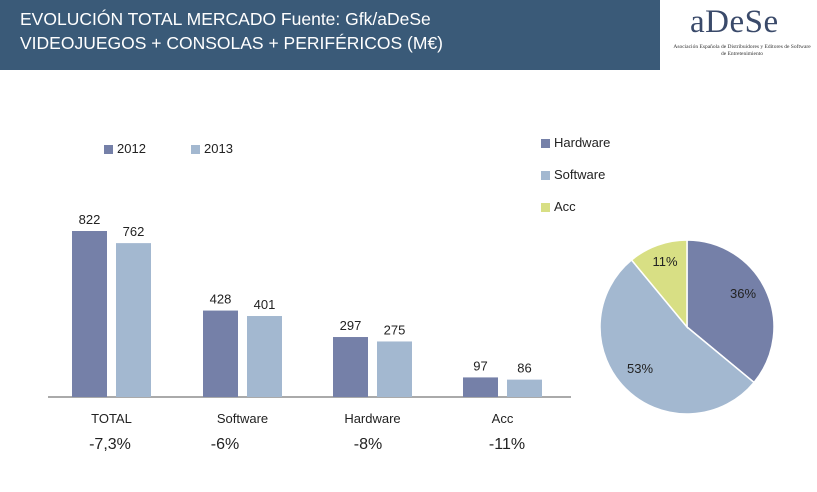 The width and height of the screenshot is (817, 492). Describe the element at coordinates (264, 356) in the screenshot. I see `bar-software-2013` at that location.